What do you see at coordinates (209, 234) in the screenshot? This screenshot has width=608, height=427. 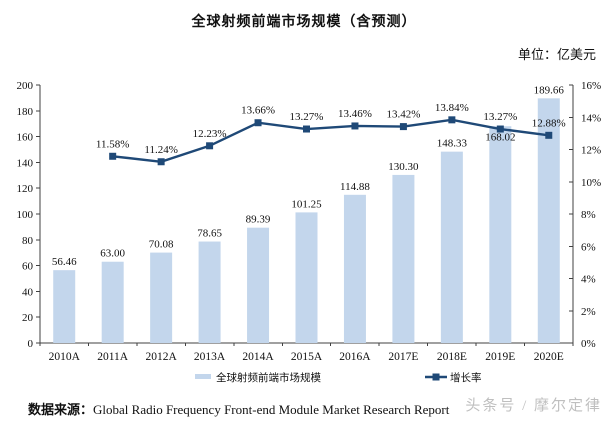 I see `svg-text: 78.65` at bounding box center [209, 234].